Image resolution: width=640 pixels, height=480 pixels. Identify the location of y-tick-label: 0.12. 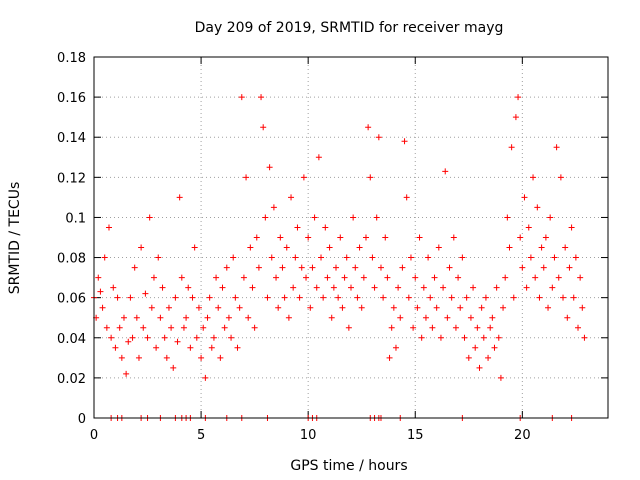
(71, 178).